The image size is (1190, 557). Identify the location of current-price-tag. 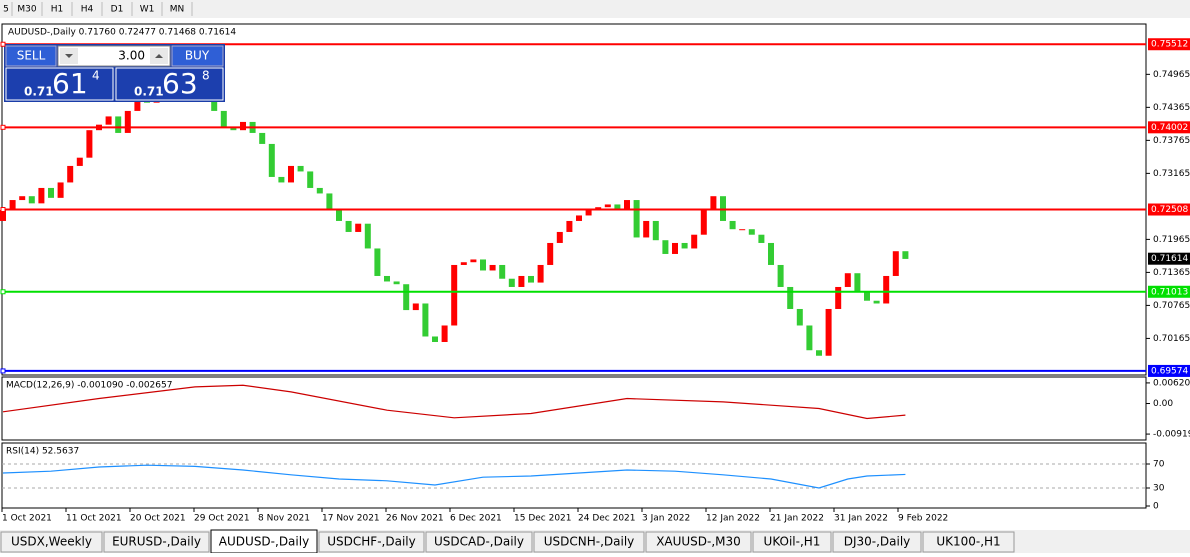
(1169, 258).